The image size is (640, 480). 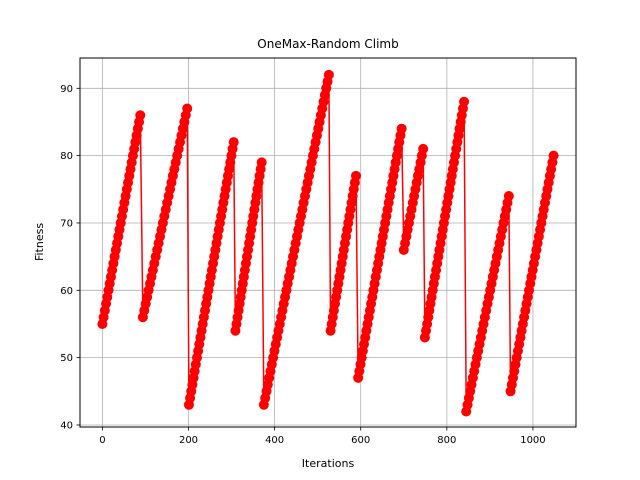 What do you see at coordinates (39, 242) in the screenshot?
I see `y-axis-title: Fitness` at bounding box center [39, 242].